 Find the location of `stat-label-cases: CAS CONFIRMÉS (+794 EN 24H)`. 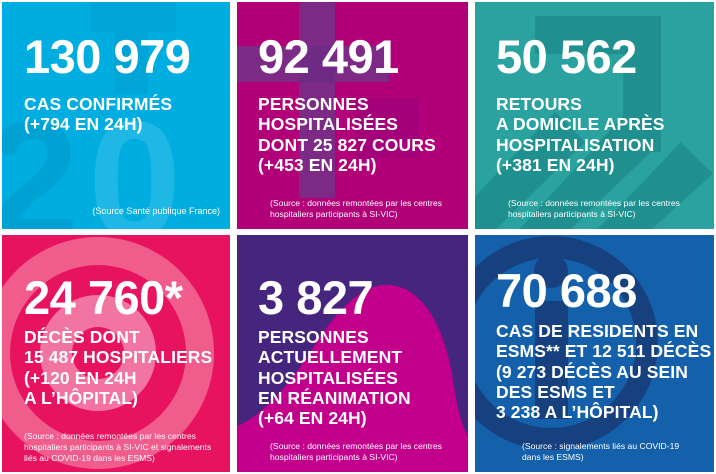

stat-label-cases: CAS CONFIRMÉS (+794 EN 24H) is located at coordinates (98, 114).